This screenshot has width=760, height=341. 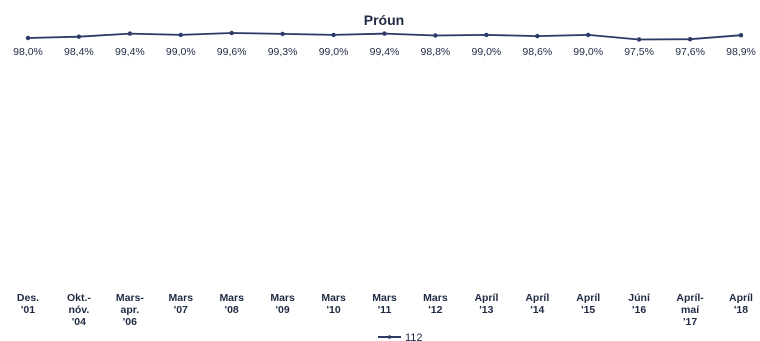 What do you see at coordinates (414, 336) in the screenshot?
I see `legend-label-112: 112` at bounding box center [414, 336].